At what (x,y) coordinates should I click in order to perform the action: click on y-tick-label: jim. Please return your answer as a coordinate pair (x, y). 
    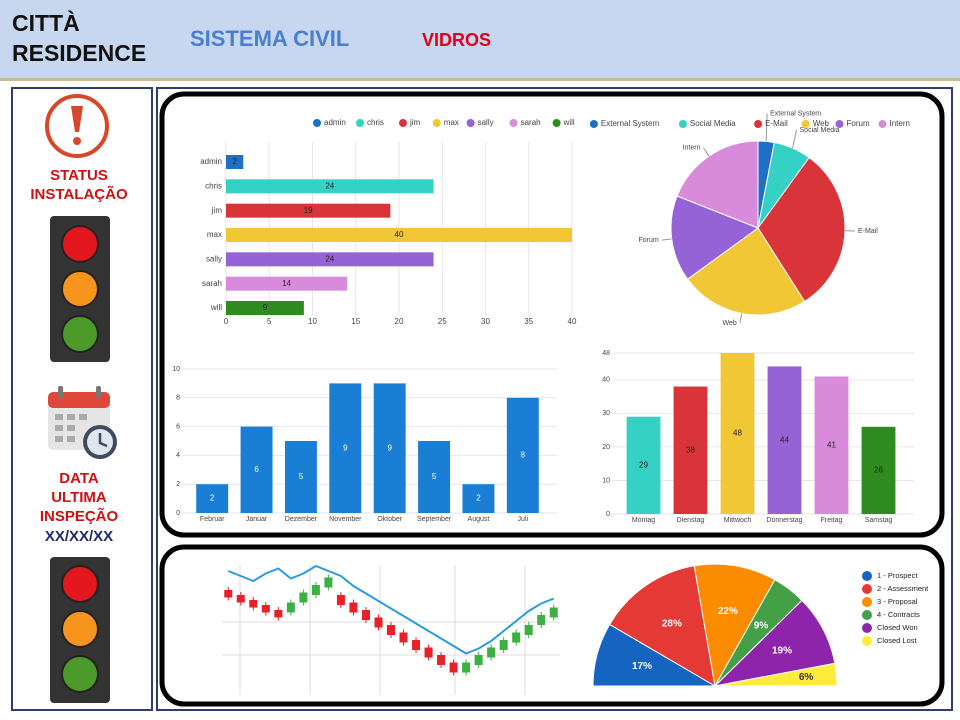
    Looking at the image, I should click on (217, 210).